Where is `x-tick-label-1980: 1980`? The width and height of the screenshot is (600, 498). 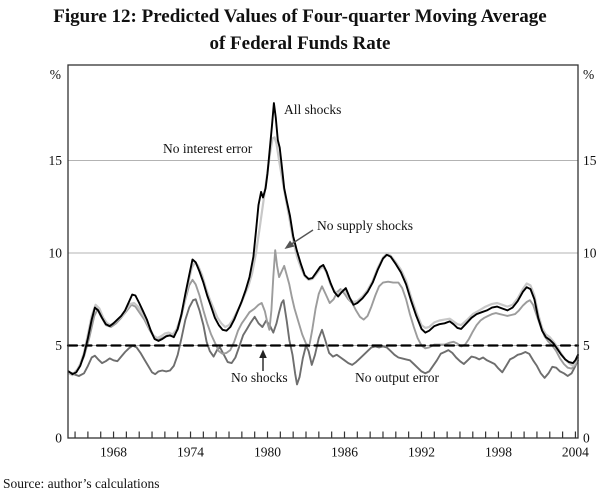
x-tick-label-1980: 1980 is located at coordinates (267, 452).